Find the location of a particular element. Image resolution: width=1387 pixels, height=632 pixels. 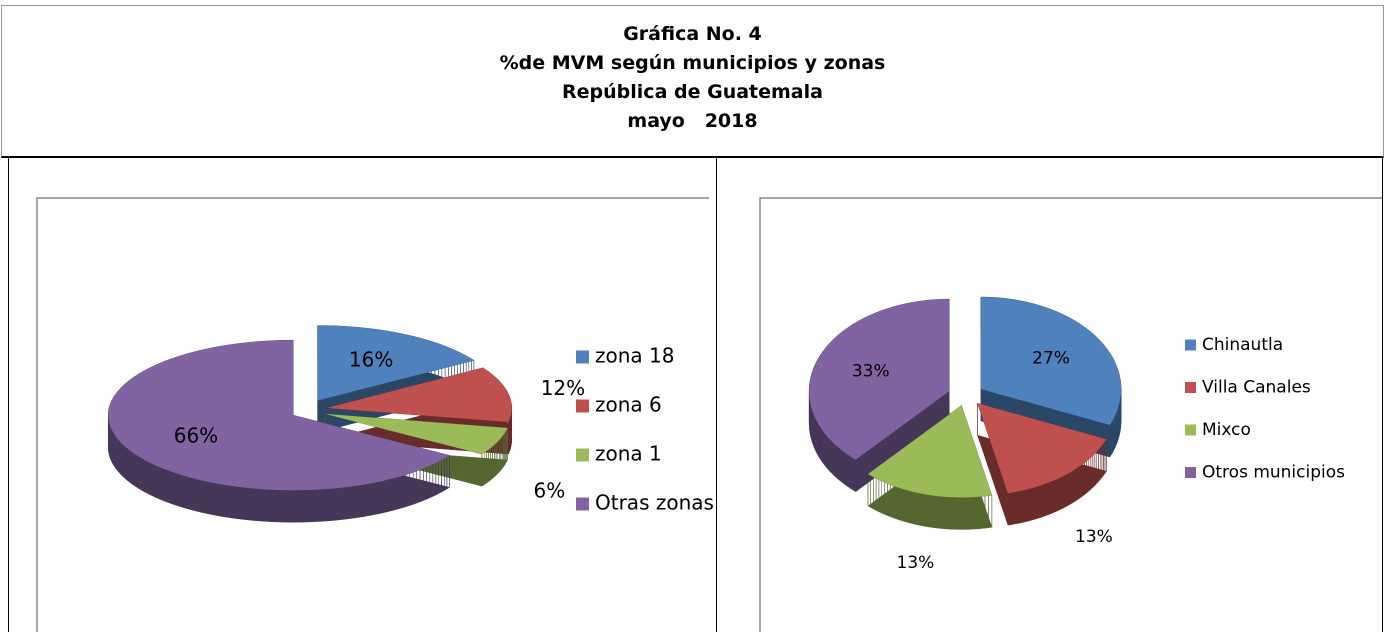

data-label: 16% is located at coordinates (371, 360).